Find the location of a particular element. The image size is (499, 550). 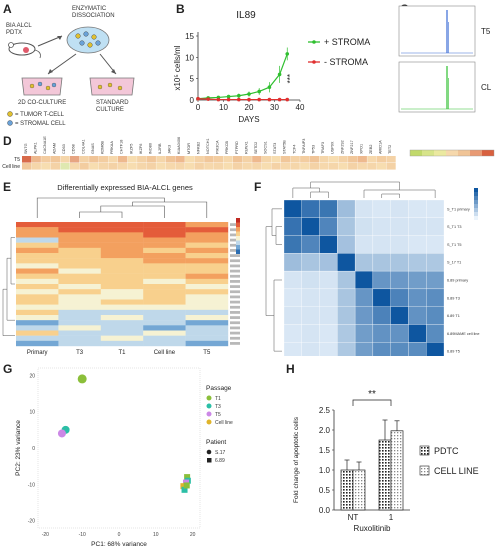

row-label: T5 is located at coordinates (17, 160).